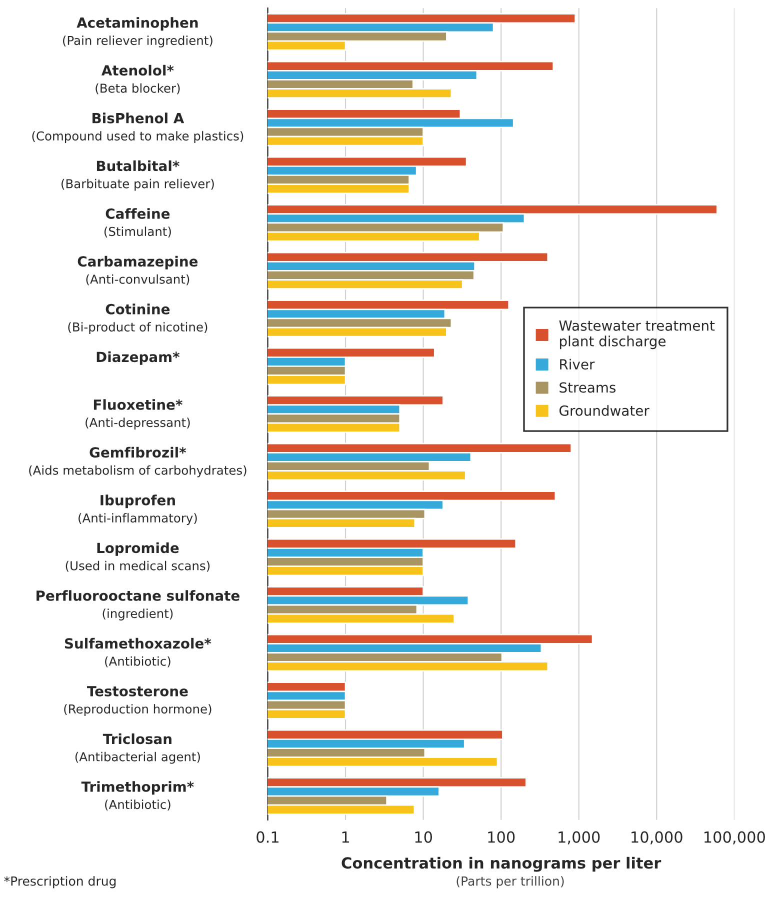 The image size is (765, 899). What do you see at coordinates (510, 882) in the screenshot?
I see `text: (Parts per trillion)` at bounding box center [510, 882].